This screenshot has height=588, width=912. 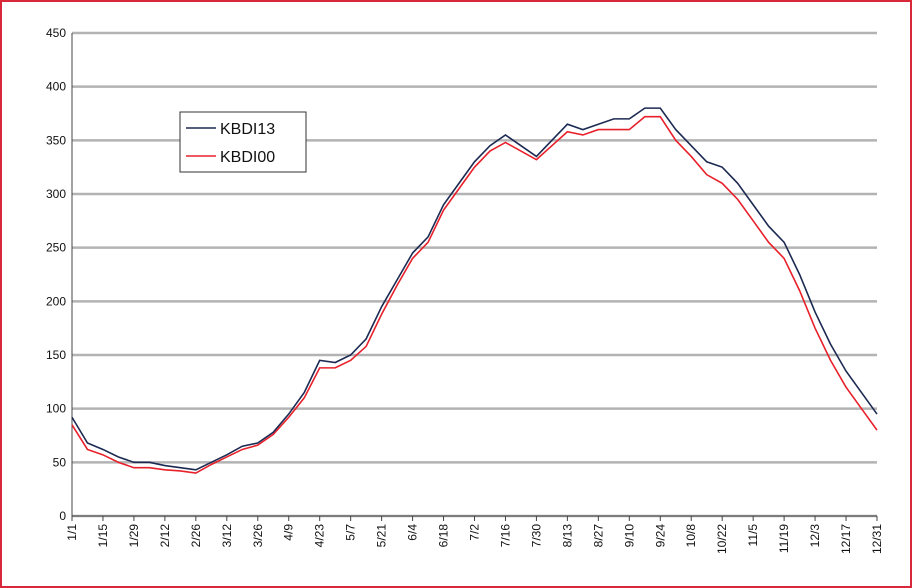 I want to click on x-tick-label: 12/3, so click(x=815, y=536).